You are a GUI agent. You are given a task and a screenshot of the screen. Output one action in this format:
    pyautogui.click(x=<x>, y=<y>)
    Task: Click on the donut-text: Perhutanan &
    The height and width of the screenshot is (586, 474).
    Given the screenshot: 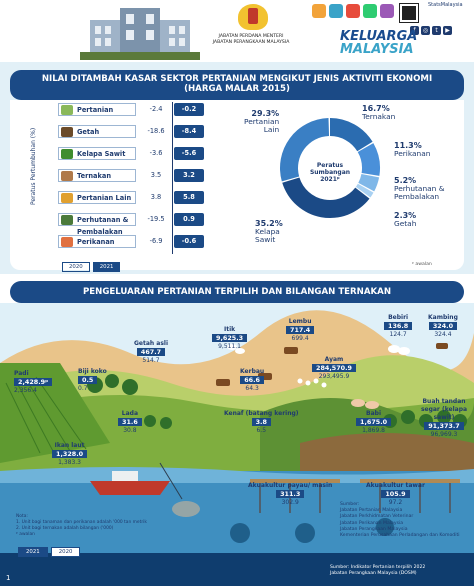 What is the action you would take?
    pyautogui.click(x=419, y=188)
    